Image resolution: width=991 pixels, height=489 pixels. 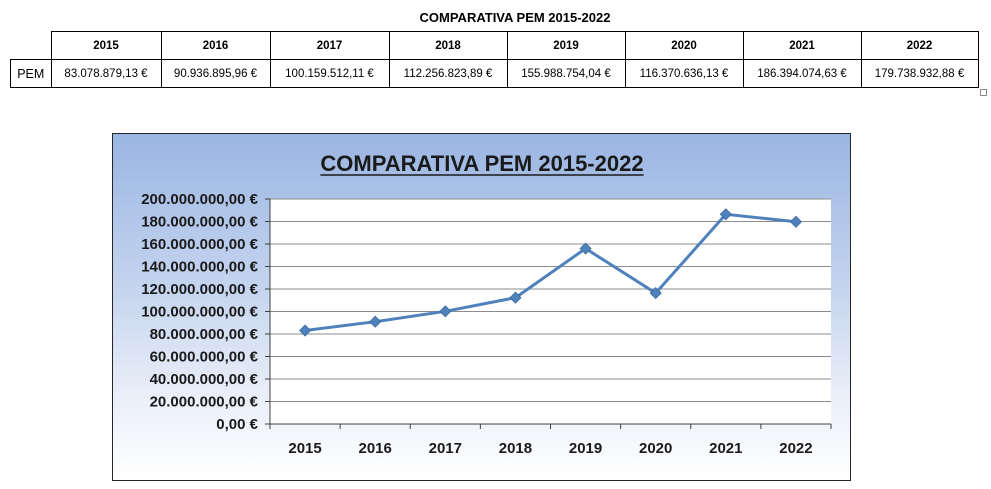 What do you see at coordinates (515, 17) in the screenshot?
I see `table-title: COMPARATIVA PEM 2015-2022` at bounding box center [515, 17].